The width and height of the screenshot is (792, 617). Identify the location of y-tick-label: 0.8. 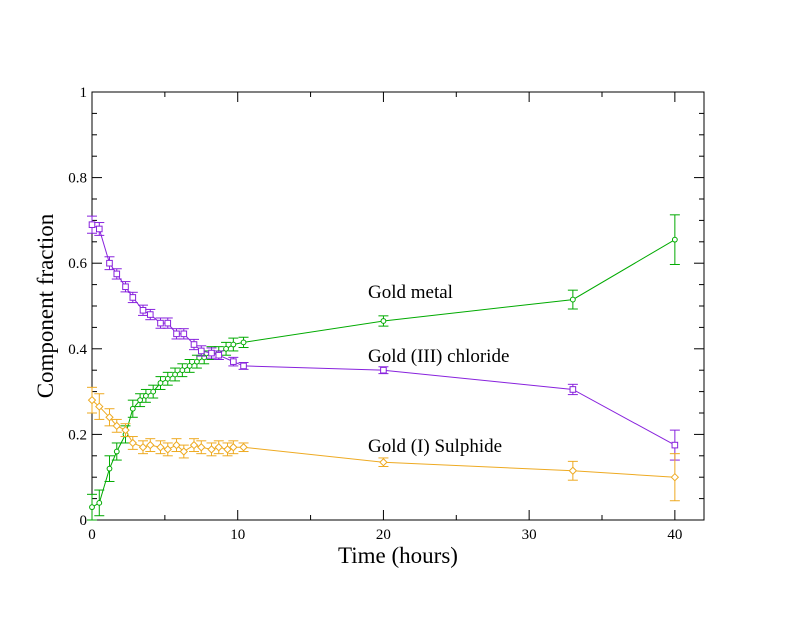
(77, 179).